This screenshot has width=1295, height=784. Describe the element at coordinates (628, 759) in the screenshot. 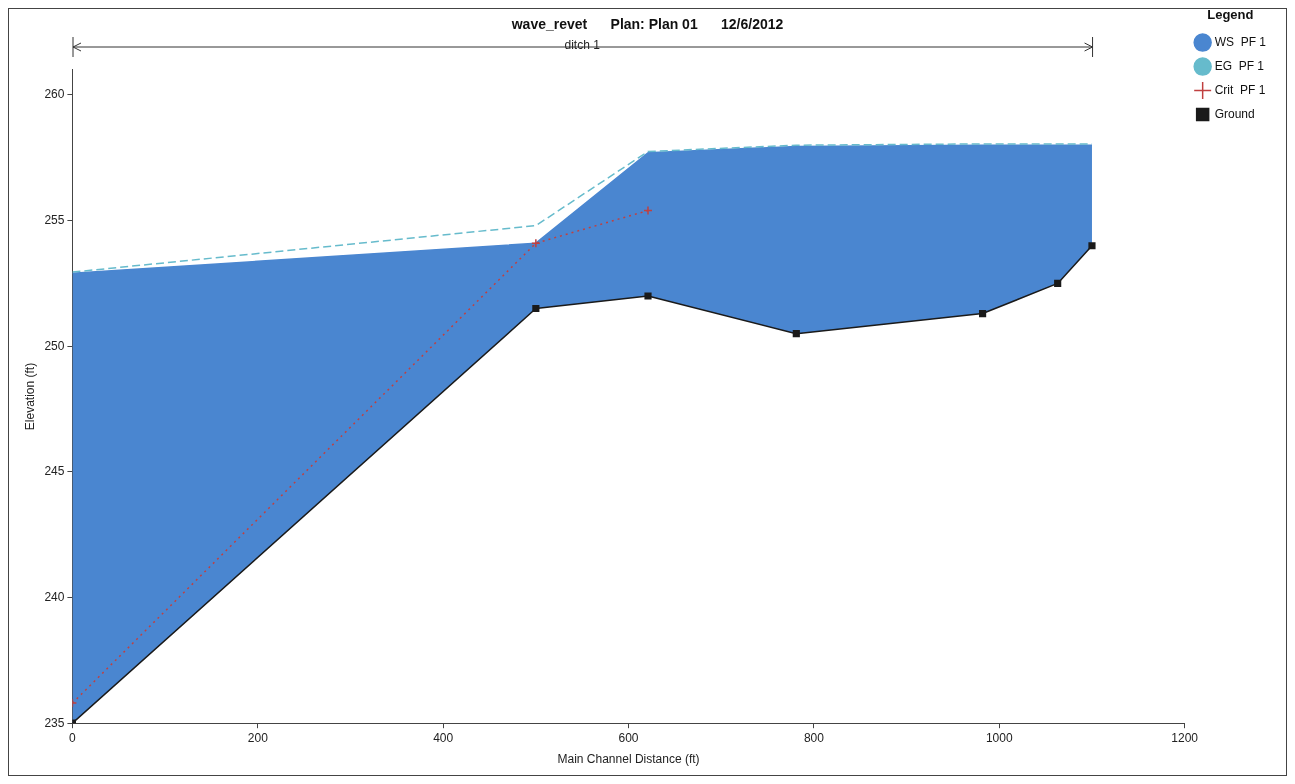

I see `x-axis-title: Main Channel Distance (ft)` at that location.